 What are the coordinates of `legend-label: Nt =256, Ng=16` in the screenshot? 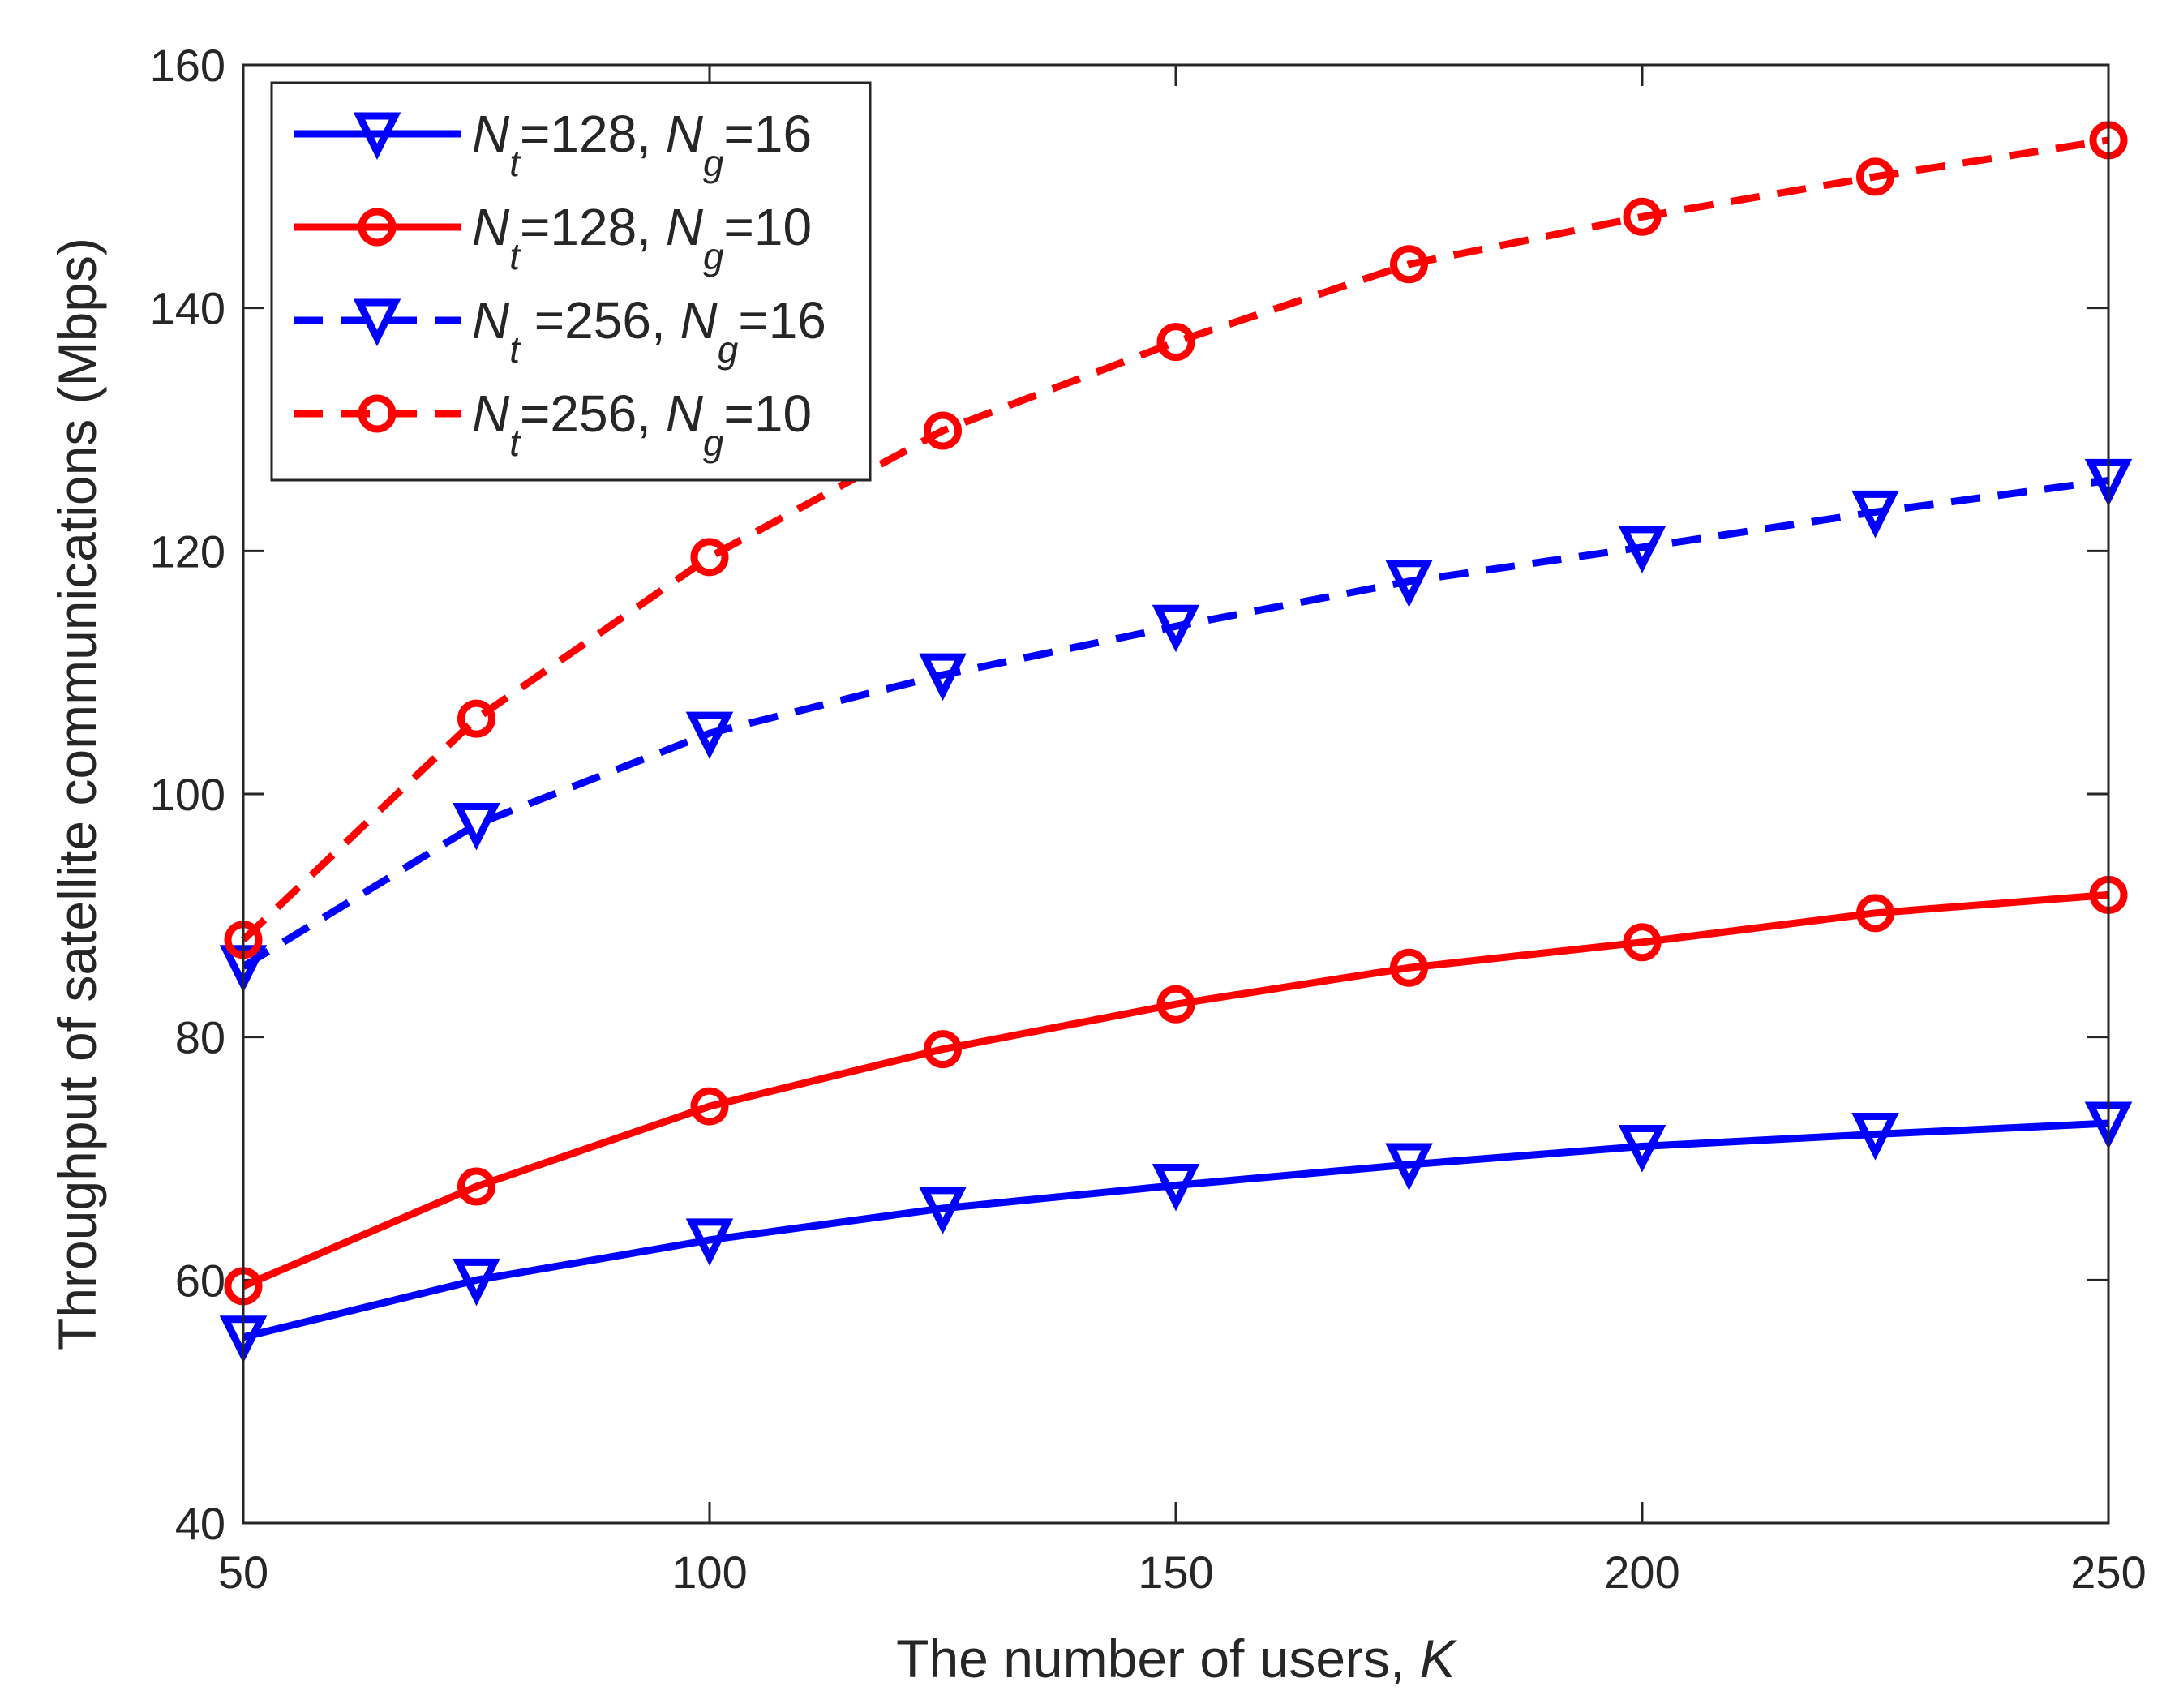 It's located at (649, 331).